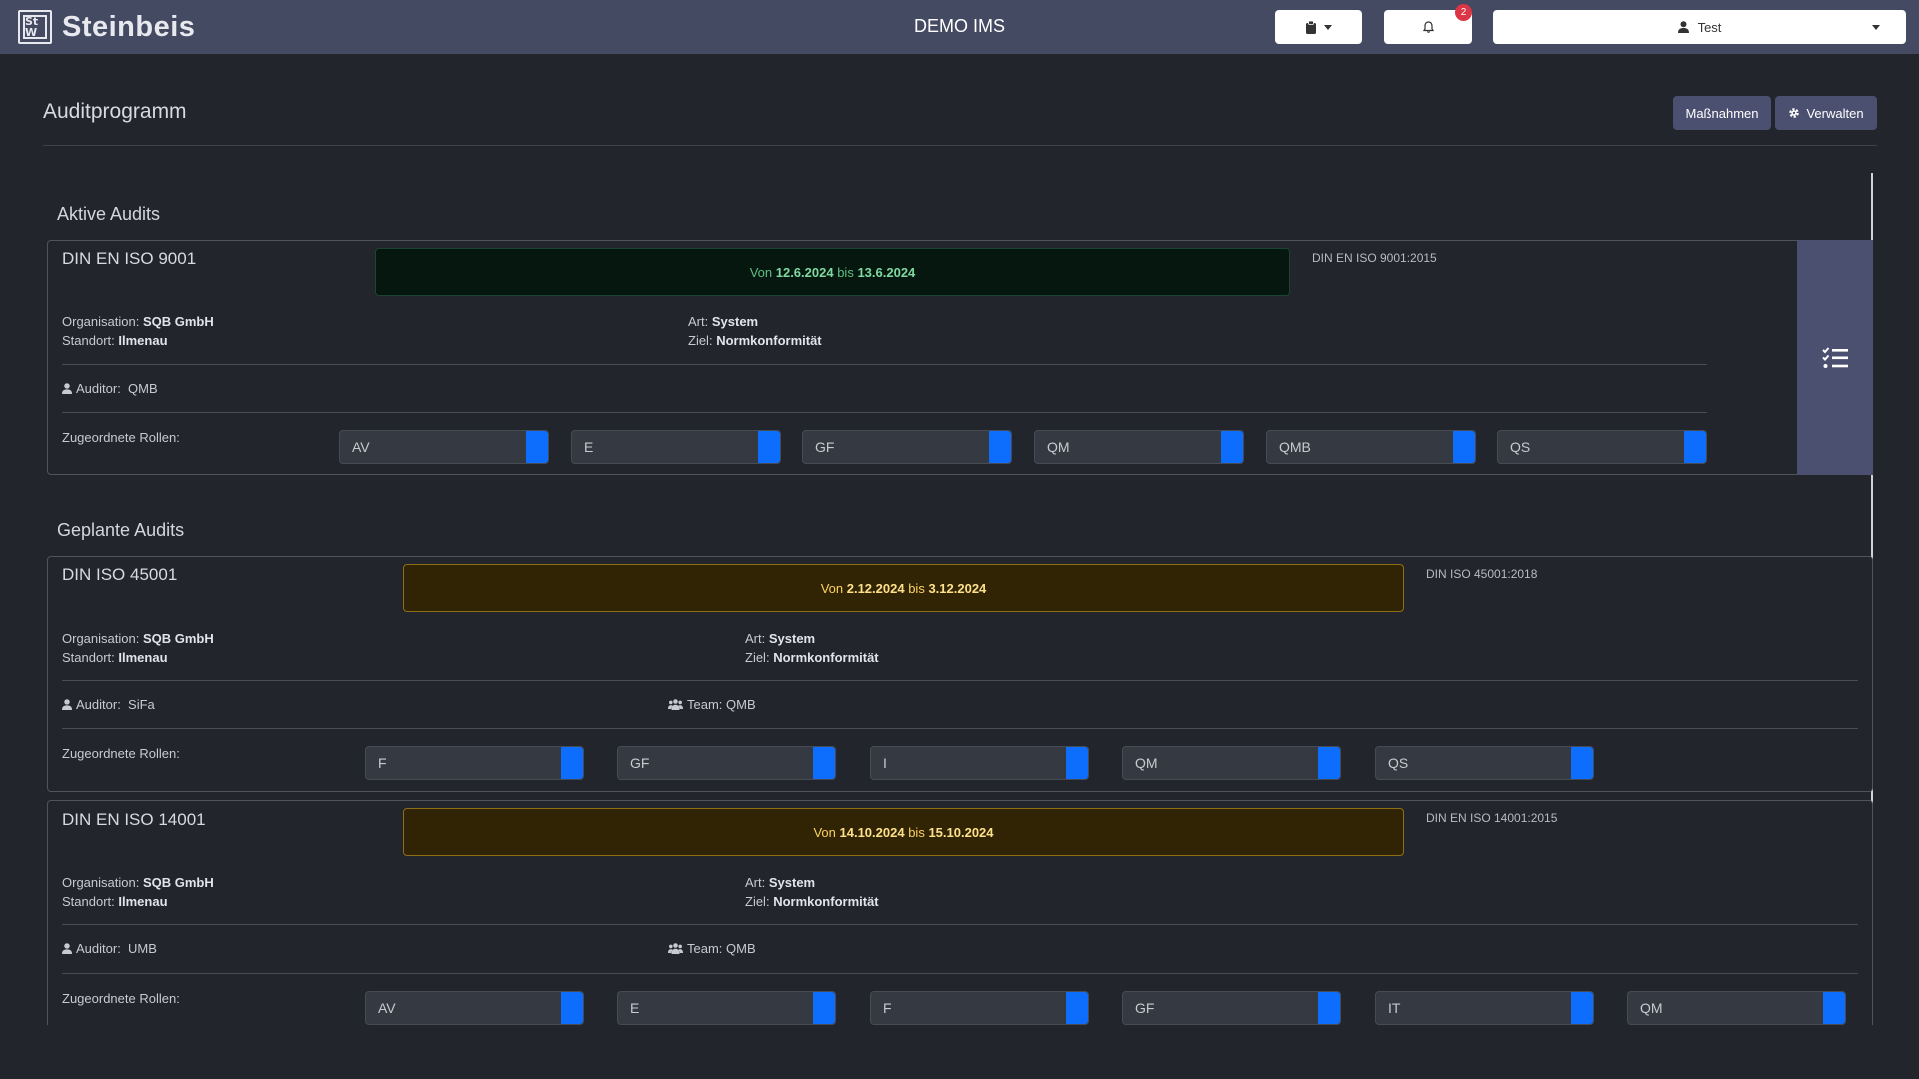 This screenshot has height=1079, width=1919. Describe the element at coordinates (812, 892) in the screenshot. I see `audit-type-info: Art: System Ziel: Normkonformität` at that location.